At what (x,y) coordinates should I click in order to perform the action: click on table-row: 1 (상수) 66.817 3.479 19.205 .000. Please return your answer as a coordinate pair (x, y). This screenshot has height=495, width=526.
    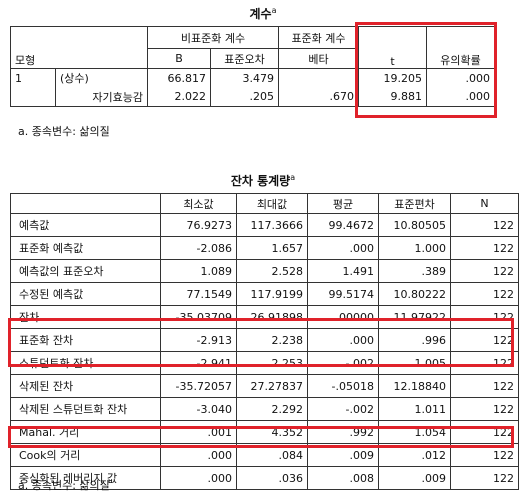
    Looking at the image, I should click on (252, 78).